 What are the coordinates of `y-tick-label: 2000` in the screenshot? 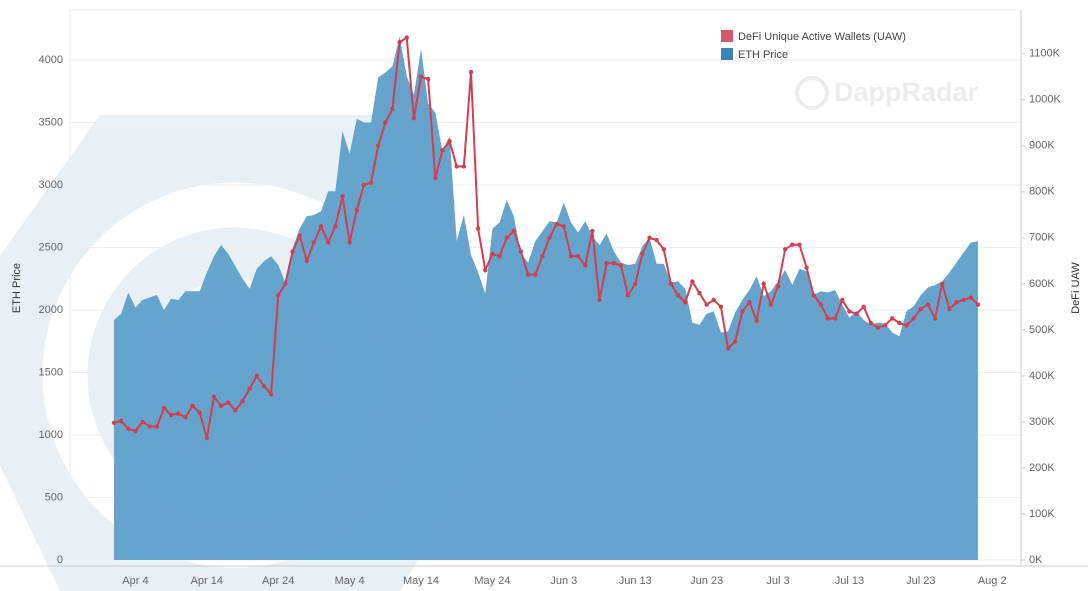 It's located at (51, 310).